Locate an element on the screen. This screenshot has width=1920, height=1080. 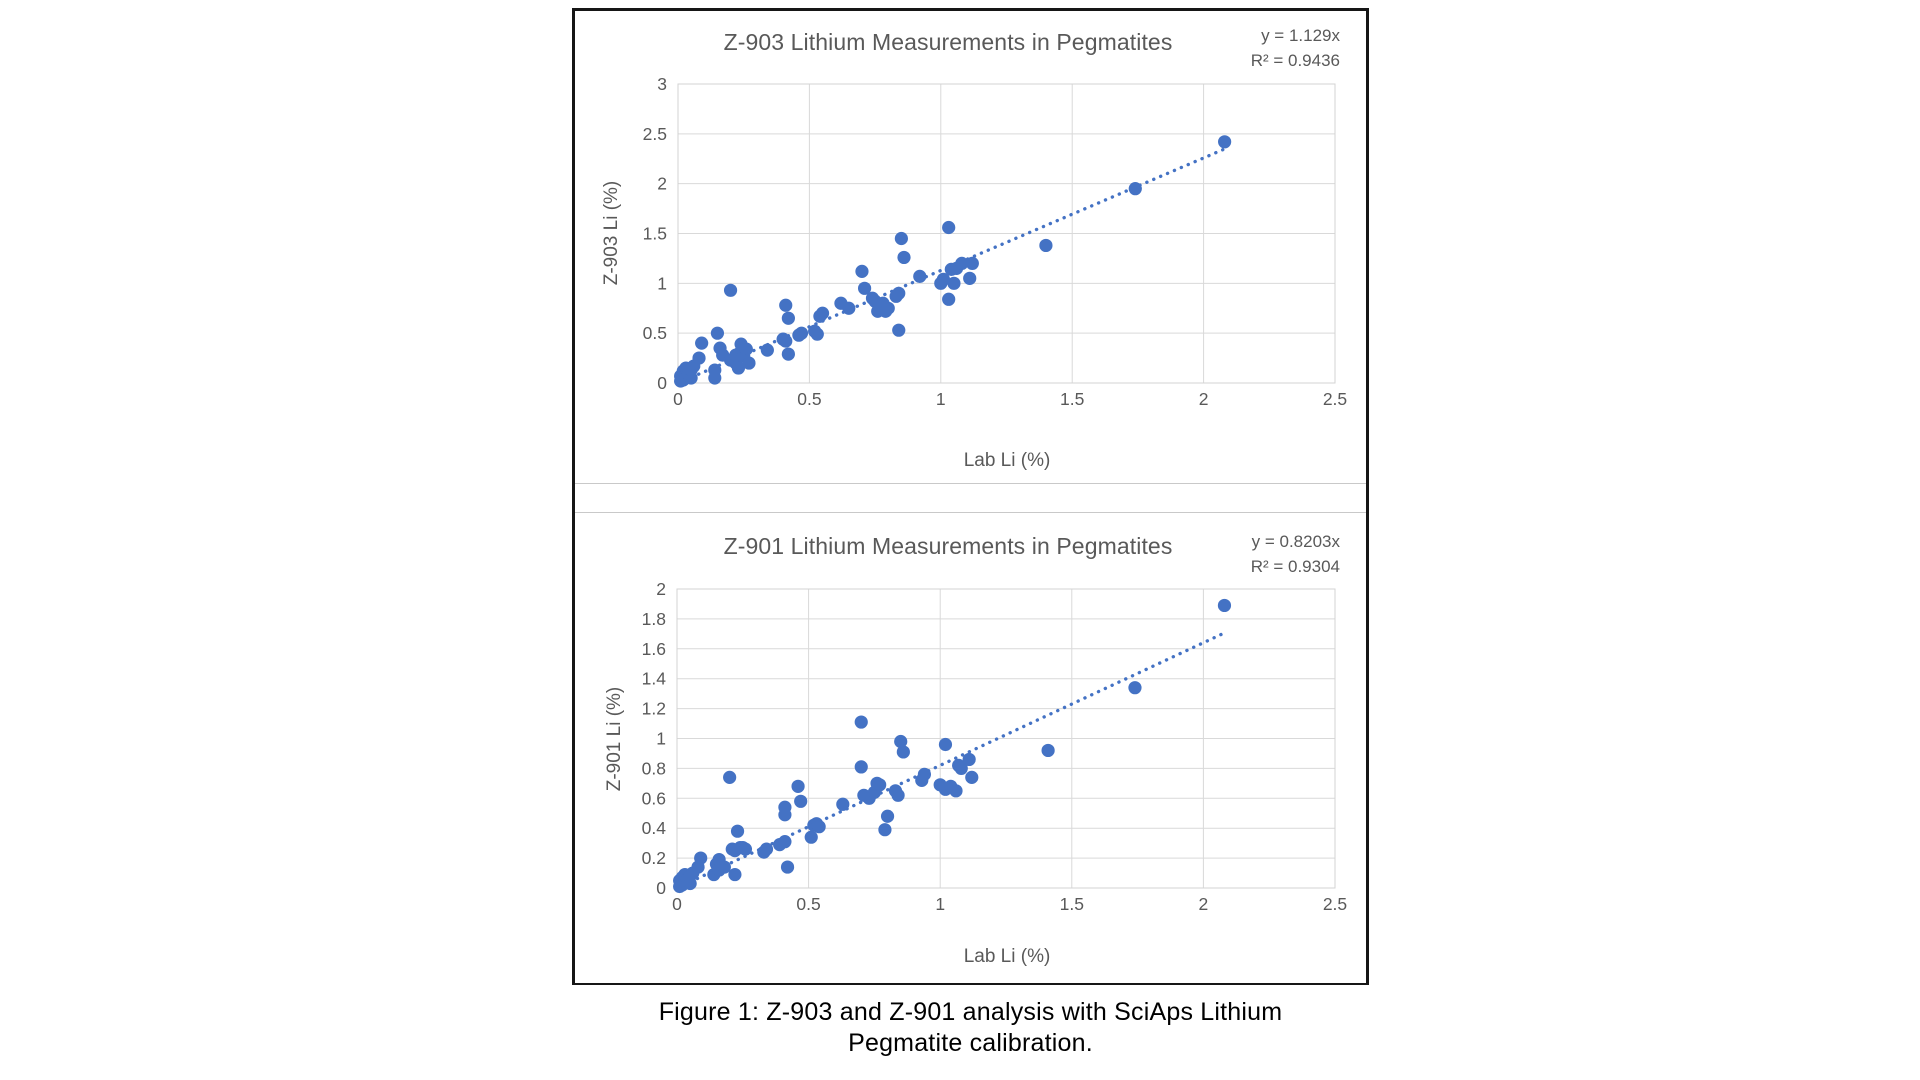
z903-r-squared-text: R² = 0.9436 is located at coordinates (1295, 60).